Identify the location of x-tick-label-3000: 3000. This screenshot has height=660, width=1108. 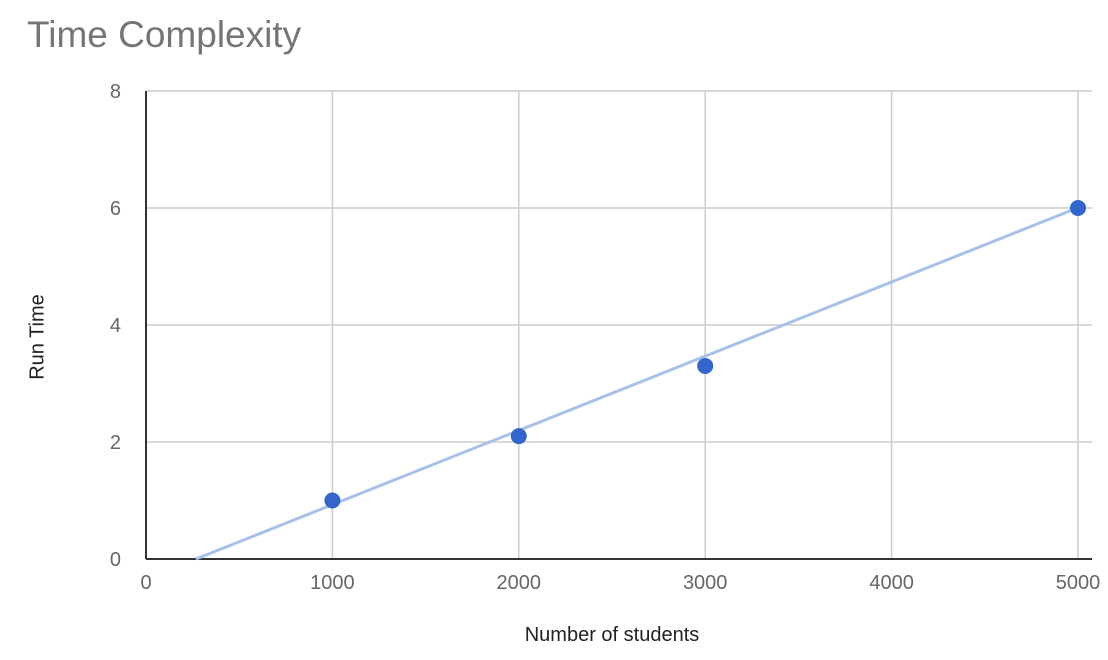
(705, 583).